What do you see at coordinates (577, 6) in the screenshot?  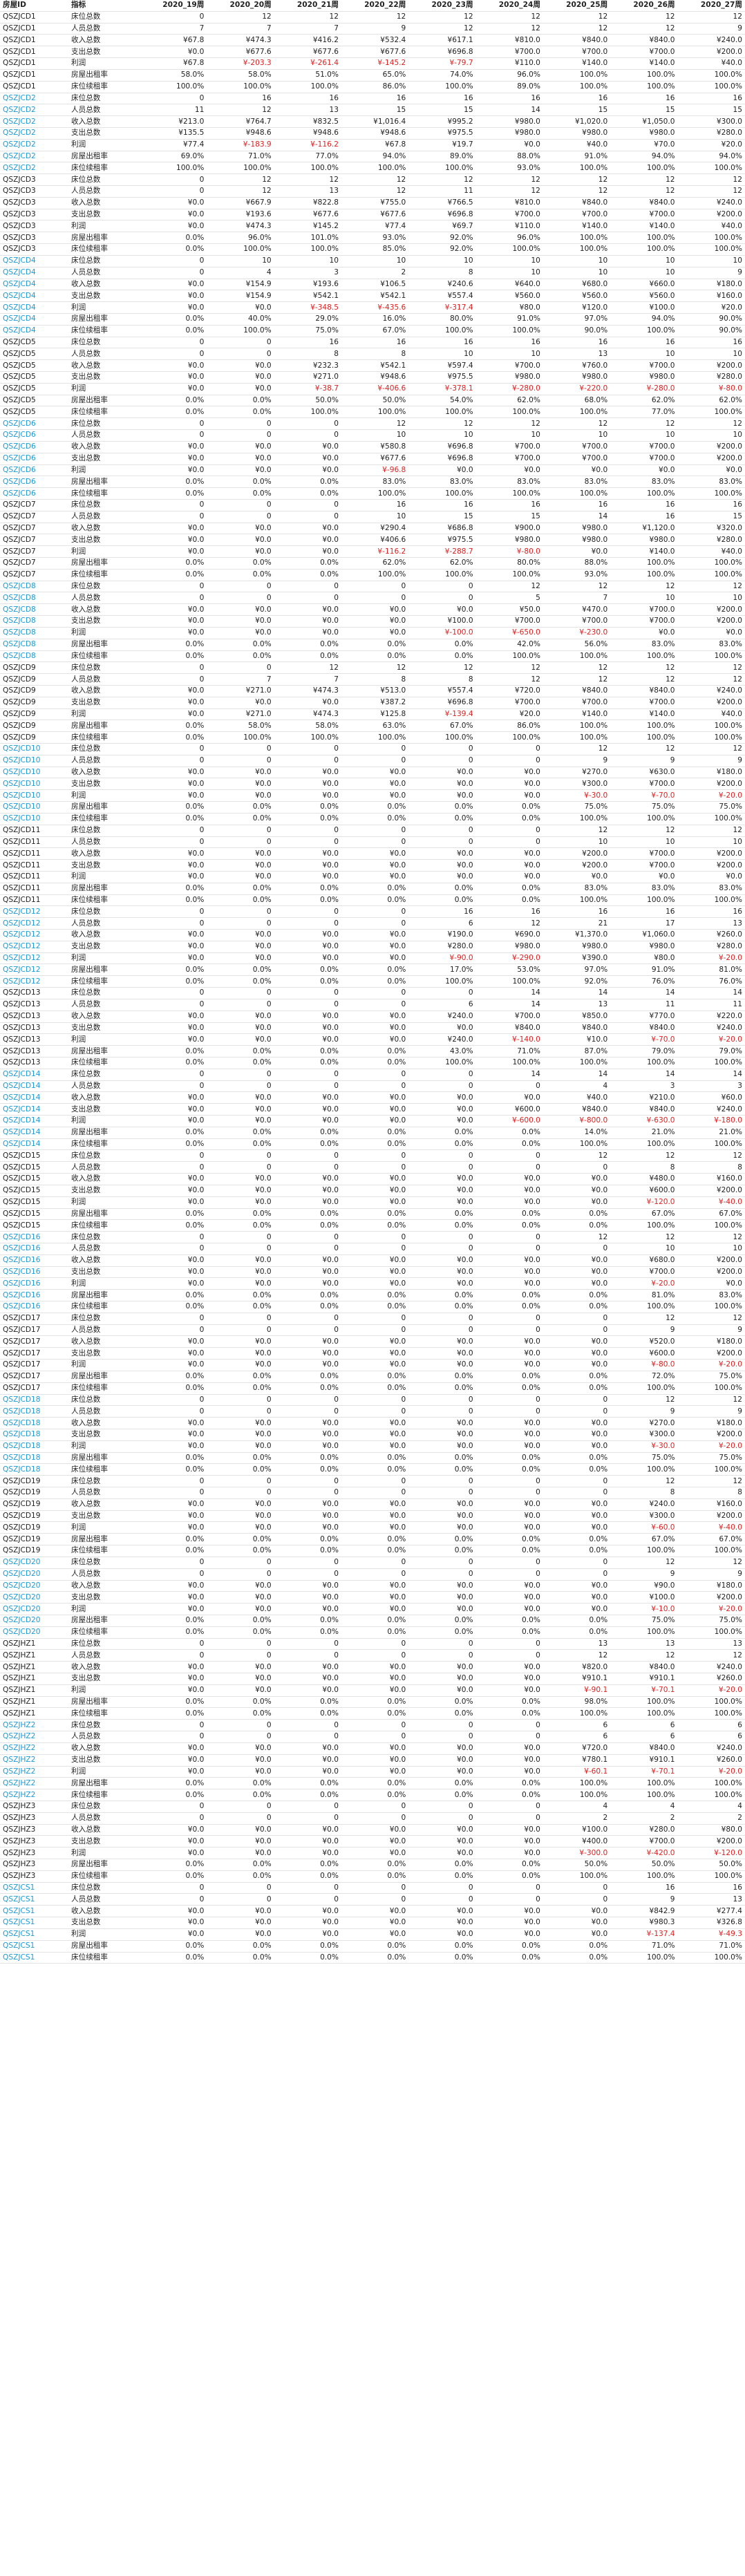 I see `header-week: 2020_25周` at bounding box center [577, 6].